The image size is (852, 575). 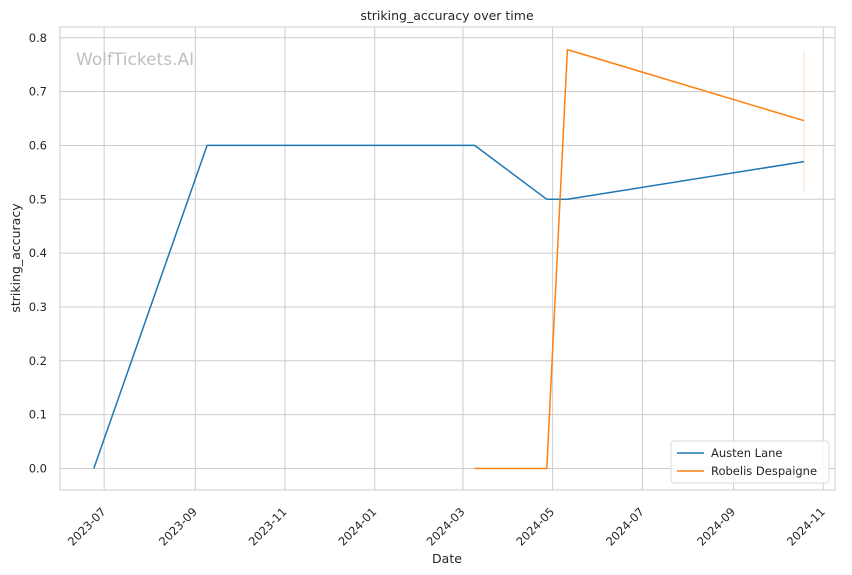 I want to click on x-tick-label: 2023-09, so click(x=178, y=527).